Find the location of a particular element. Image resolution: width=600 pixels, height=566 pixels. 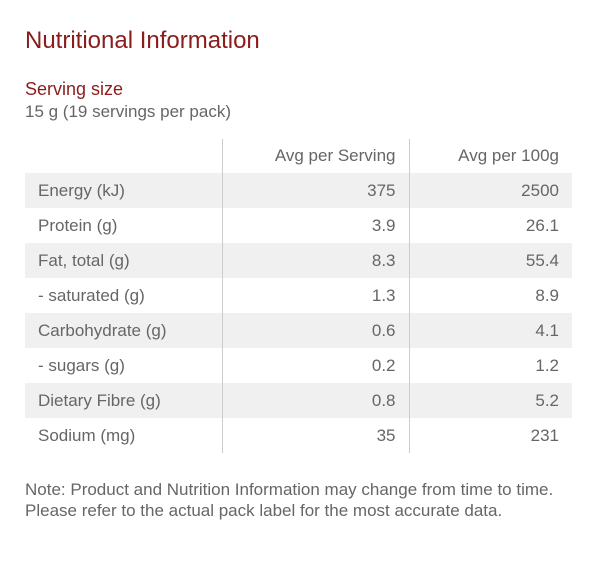

nutrient-value: 8.9 is located at coordinates (490, 295).